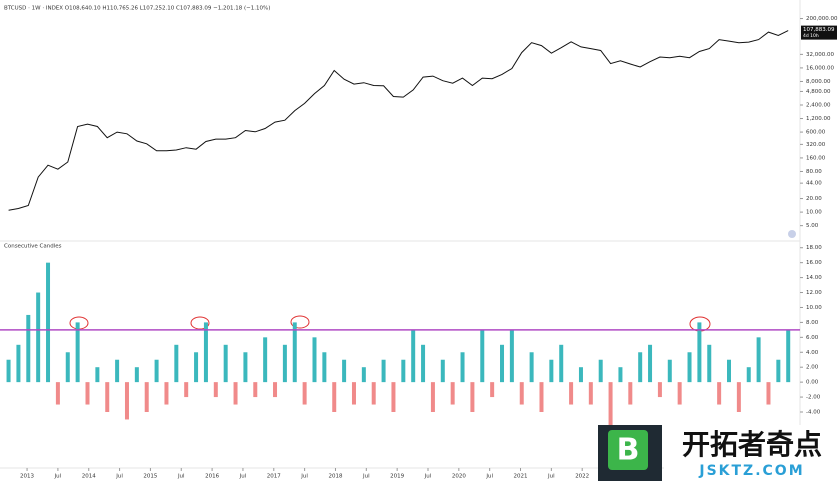 This screenshot has width=838, height=483. Describe the element at coordinates (751, 471) in the screenshot. I see `watermark-site: JSKTZ.COM` at that location.